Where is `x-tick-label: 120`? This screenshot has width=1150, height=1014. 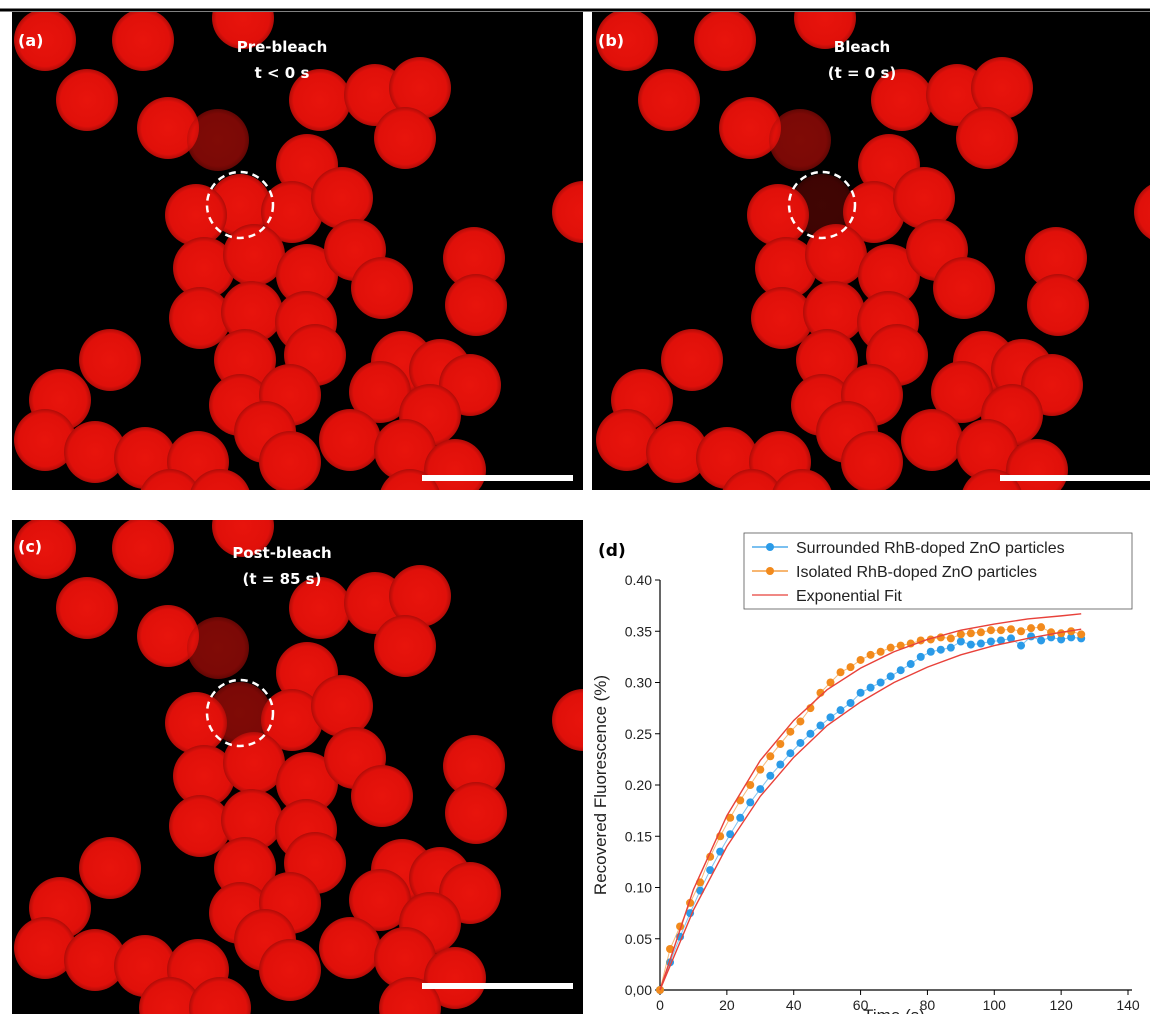 x-tick-label: 120 is located at coordinates (1061, 1005).